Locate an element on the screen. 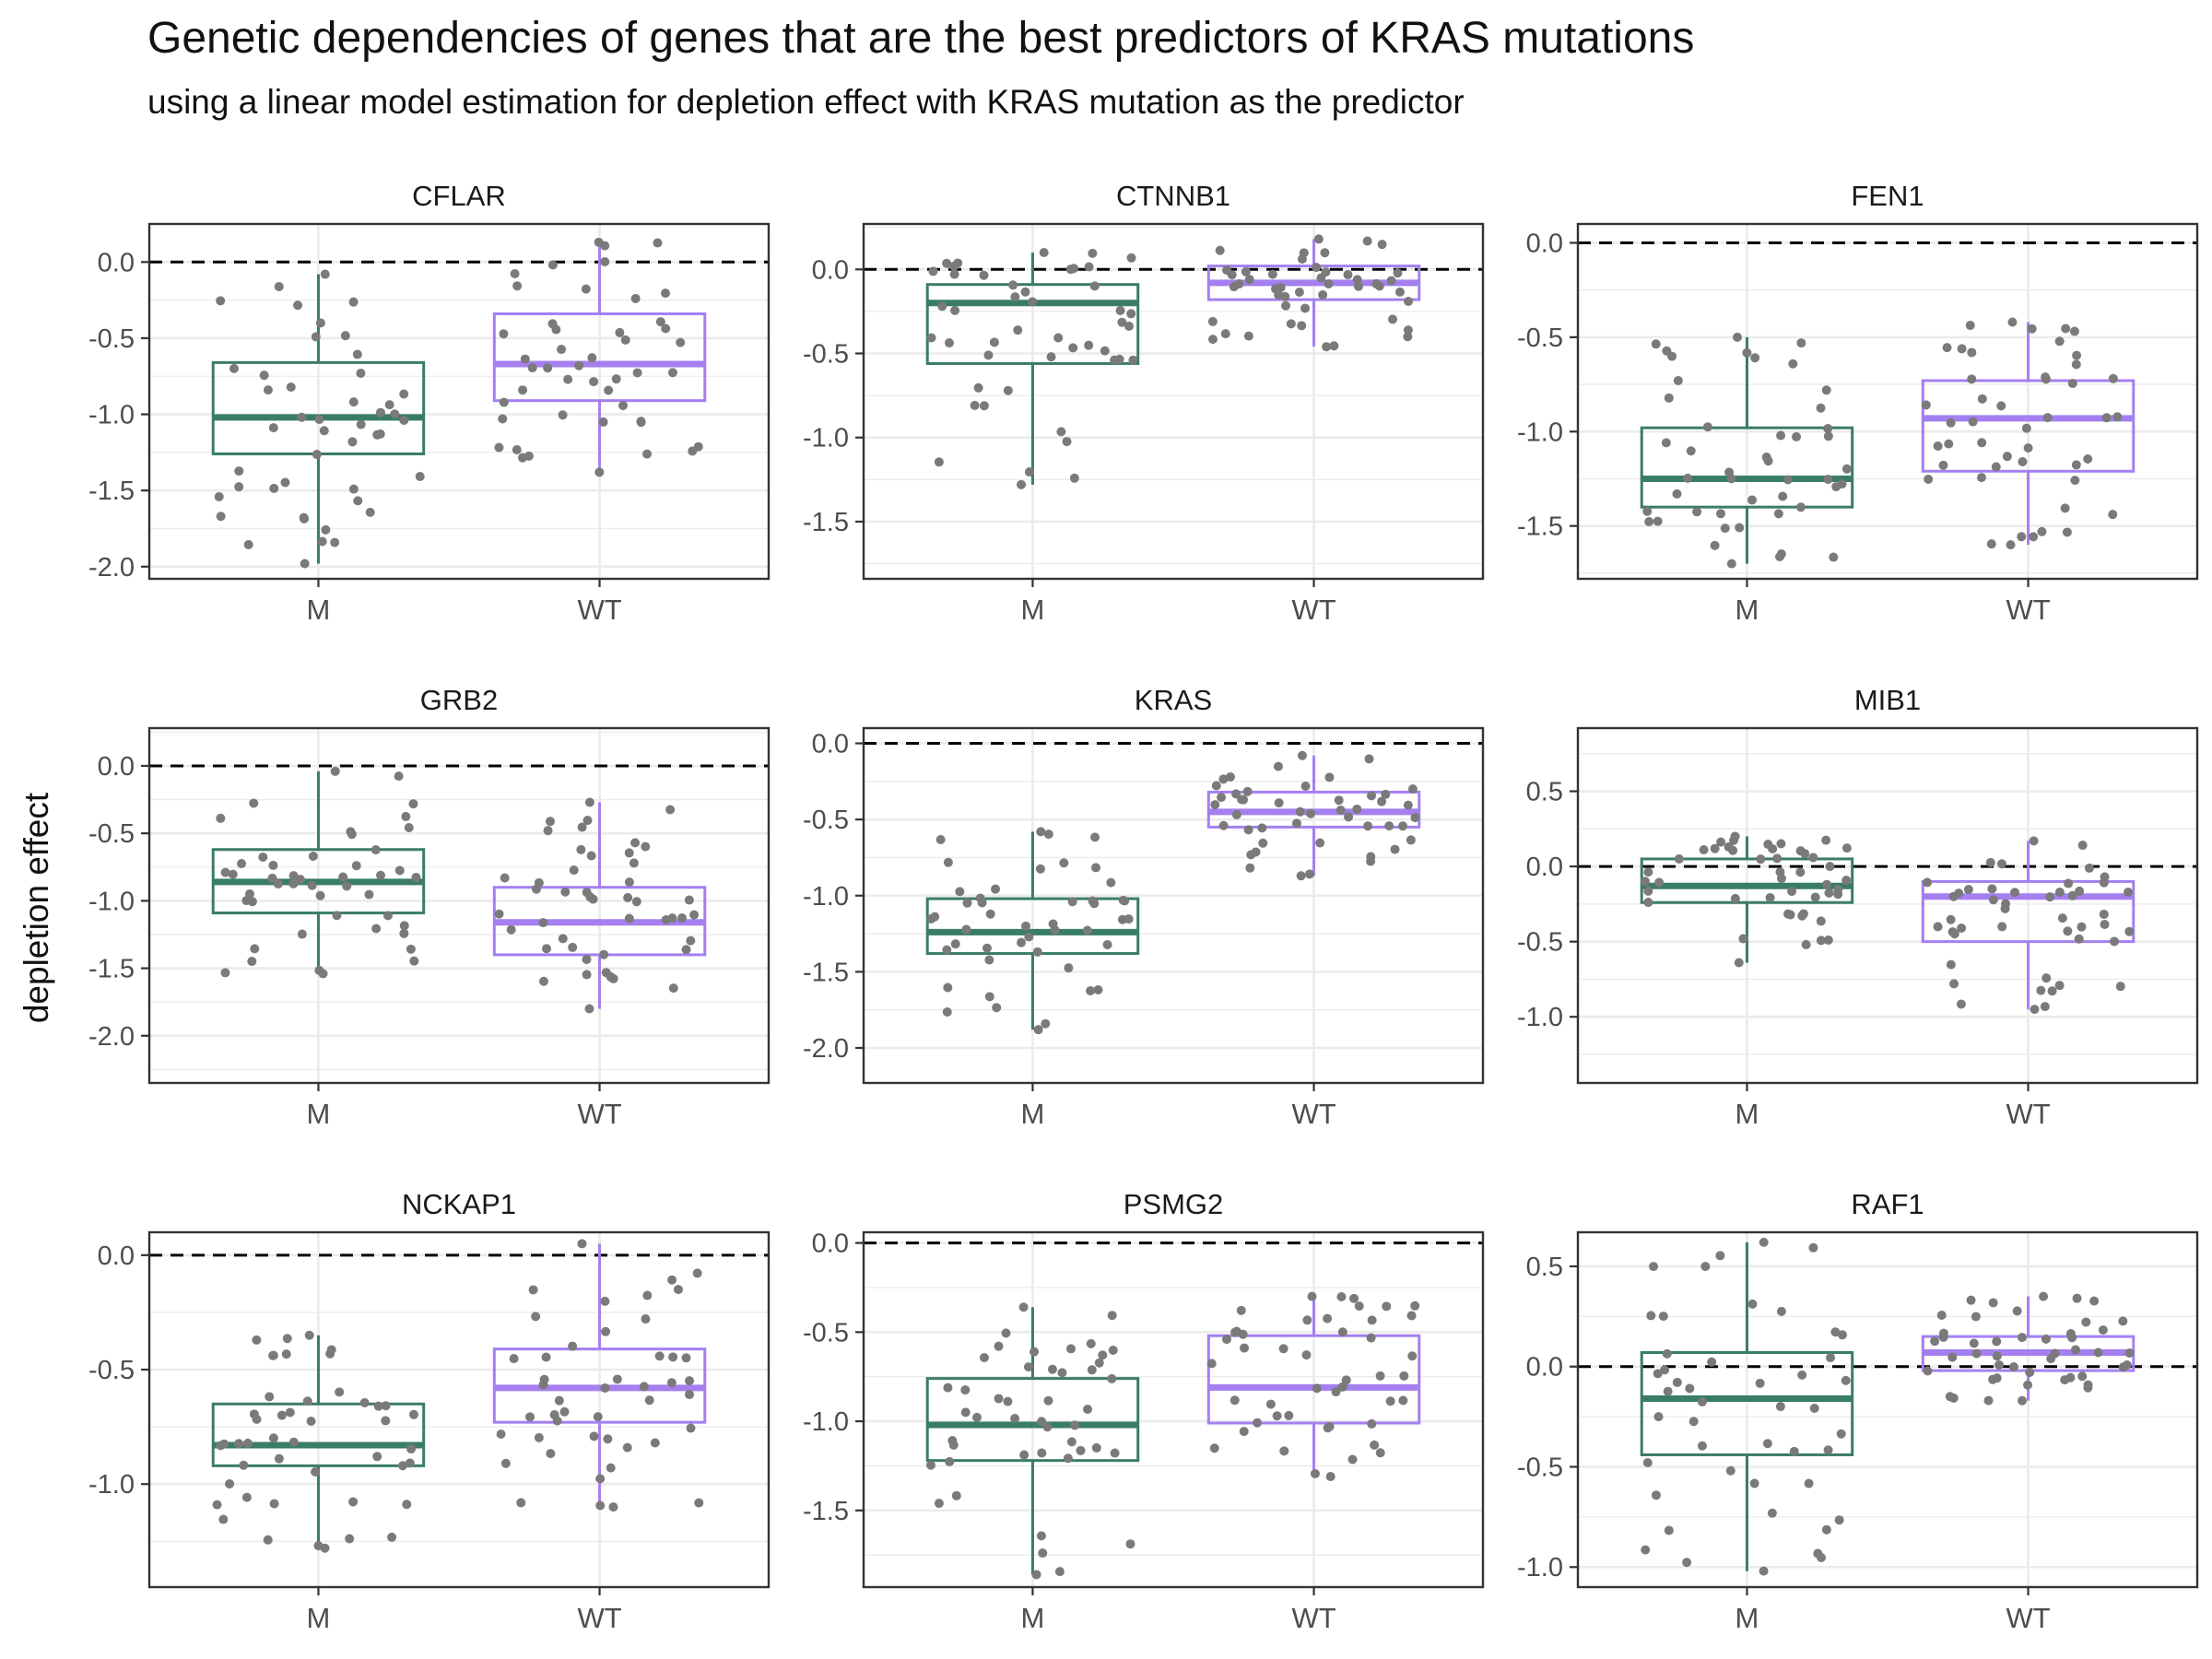 The height and width of the screenshot is (1659, 2212). panel-title-raf1: RAF1 is located at coordinates (1887, 1204).